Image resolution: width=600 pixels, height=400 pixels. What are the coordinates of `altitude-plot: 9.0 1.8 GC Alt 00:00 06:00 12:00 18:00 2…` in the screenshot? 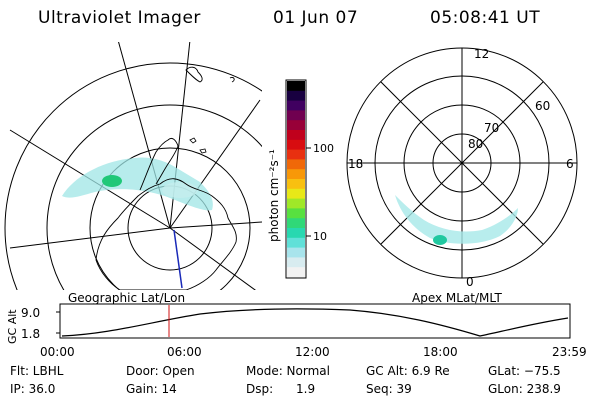 It's located at (296, 331).